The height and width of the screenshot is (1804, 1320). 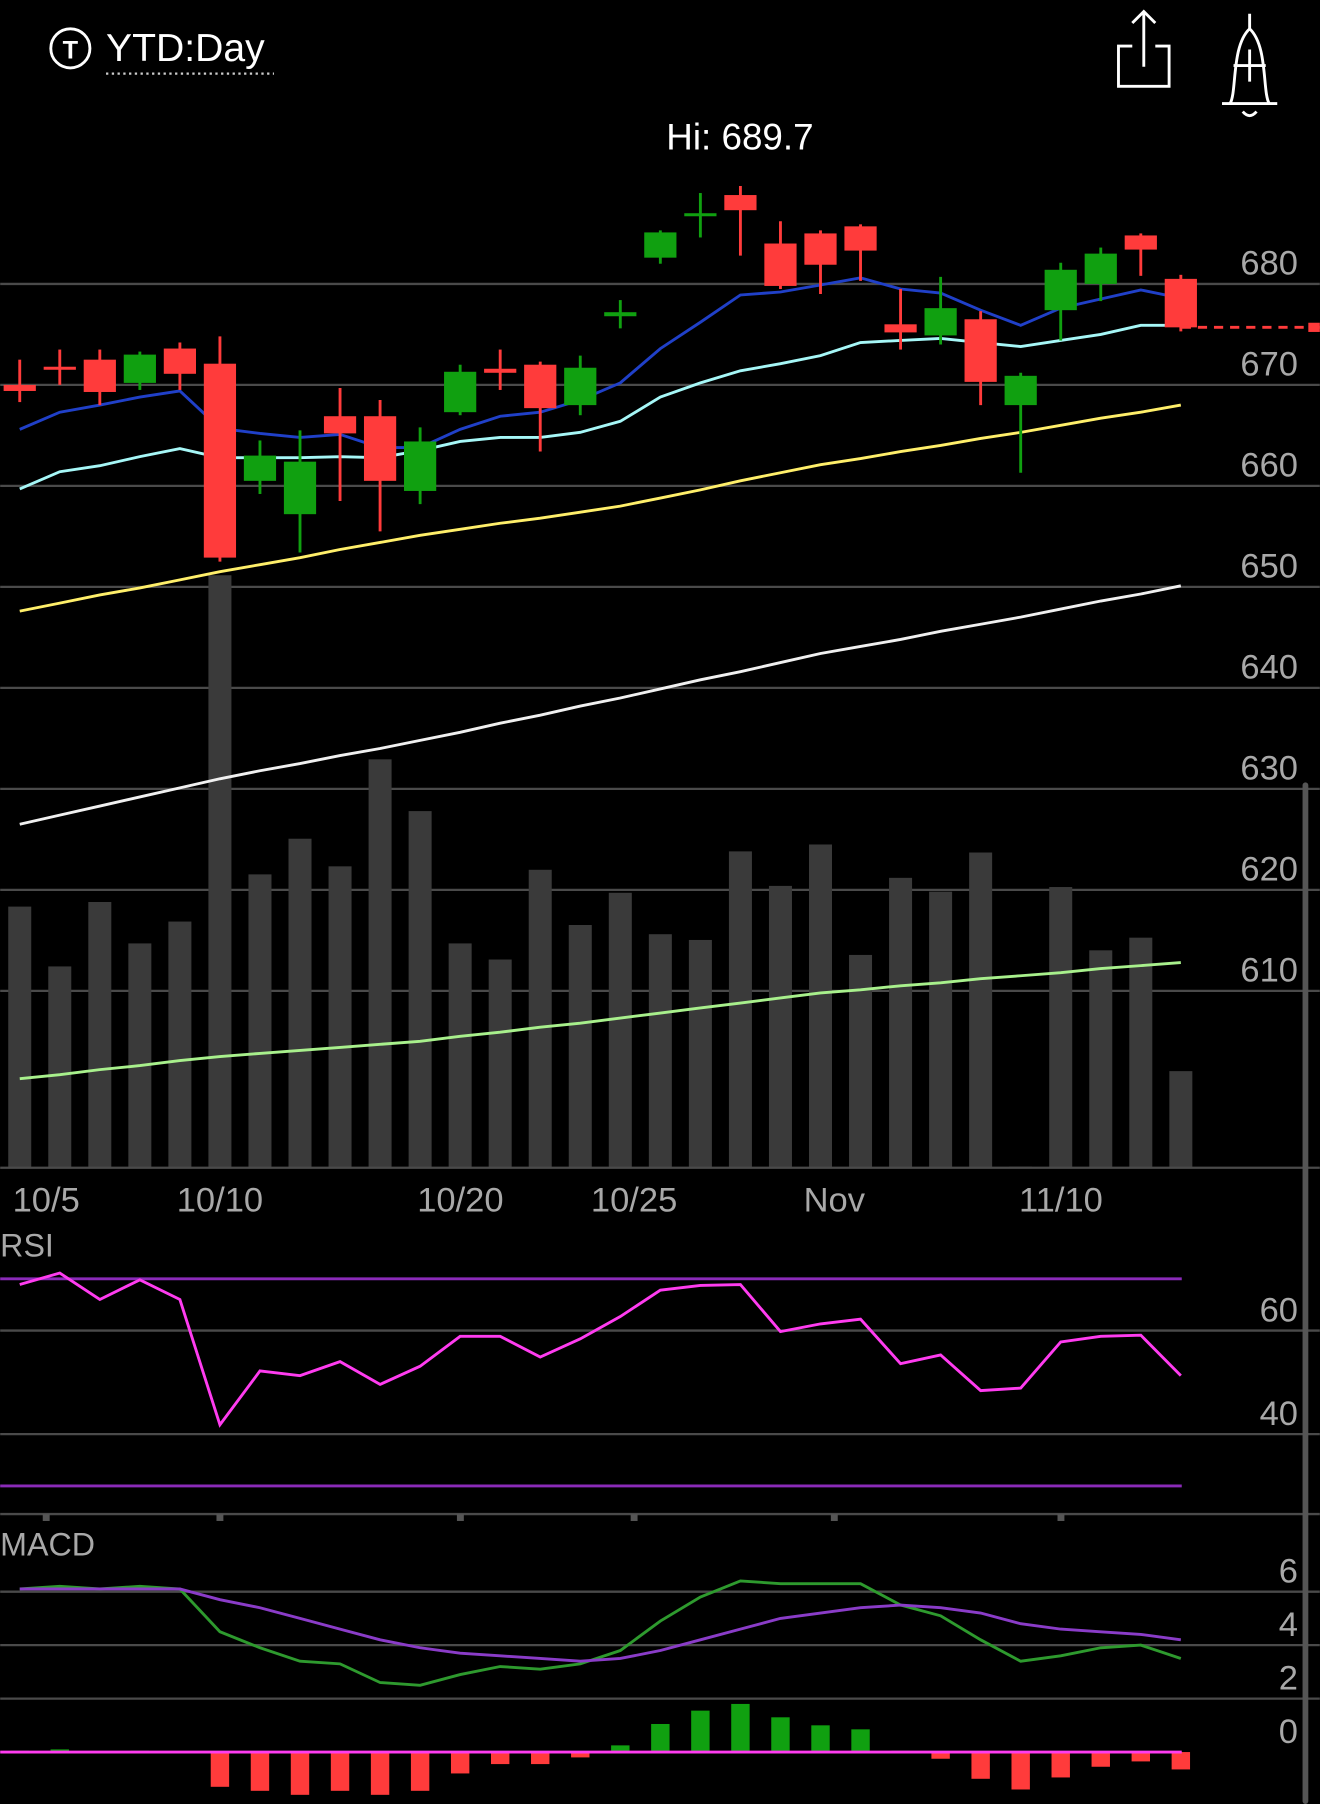 I want to click on panel-label: MACD, so click(x=47, y=1544).